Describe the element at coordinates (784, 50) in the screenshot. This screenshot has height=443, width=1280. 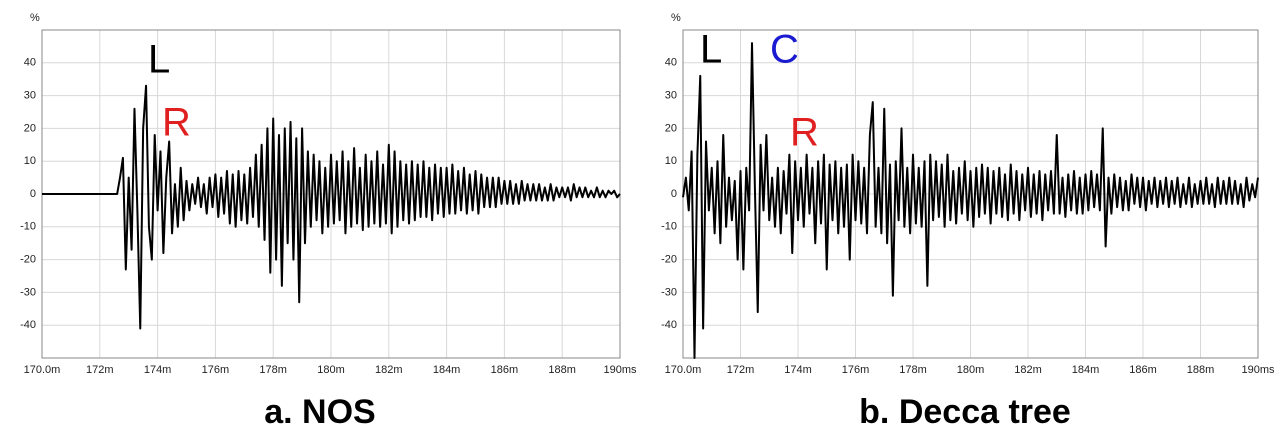
I see `annotation: C` at that location.